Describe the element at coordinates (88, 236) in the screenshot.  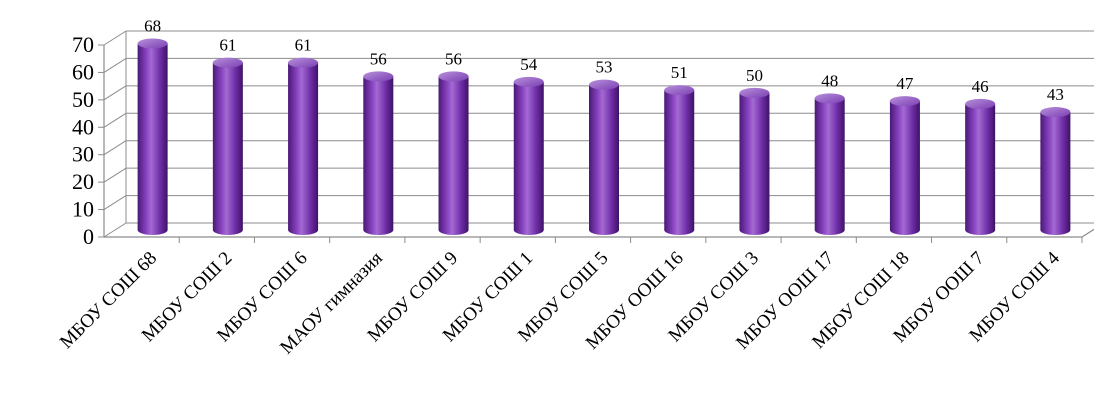
I see `y-tick-label: 0` at that location.